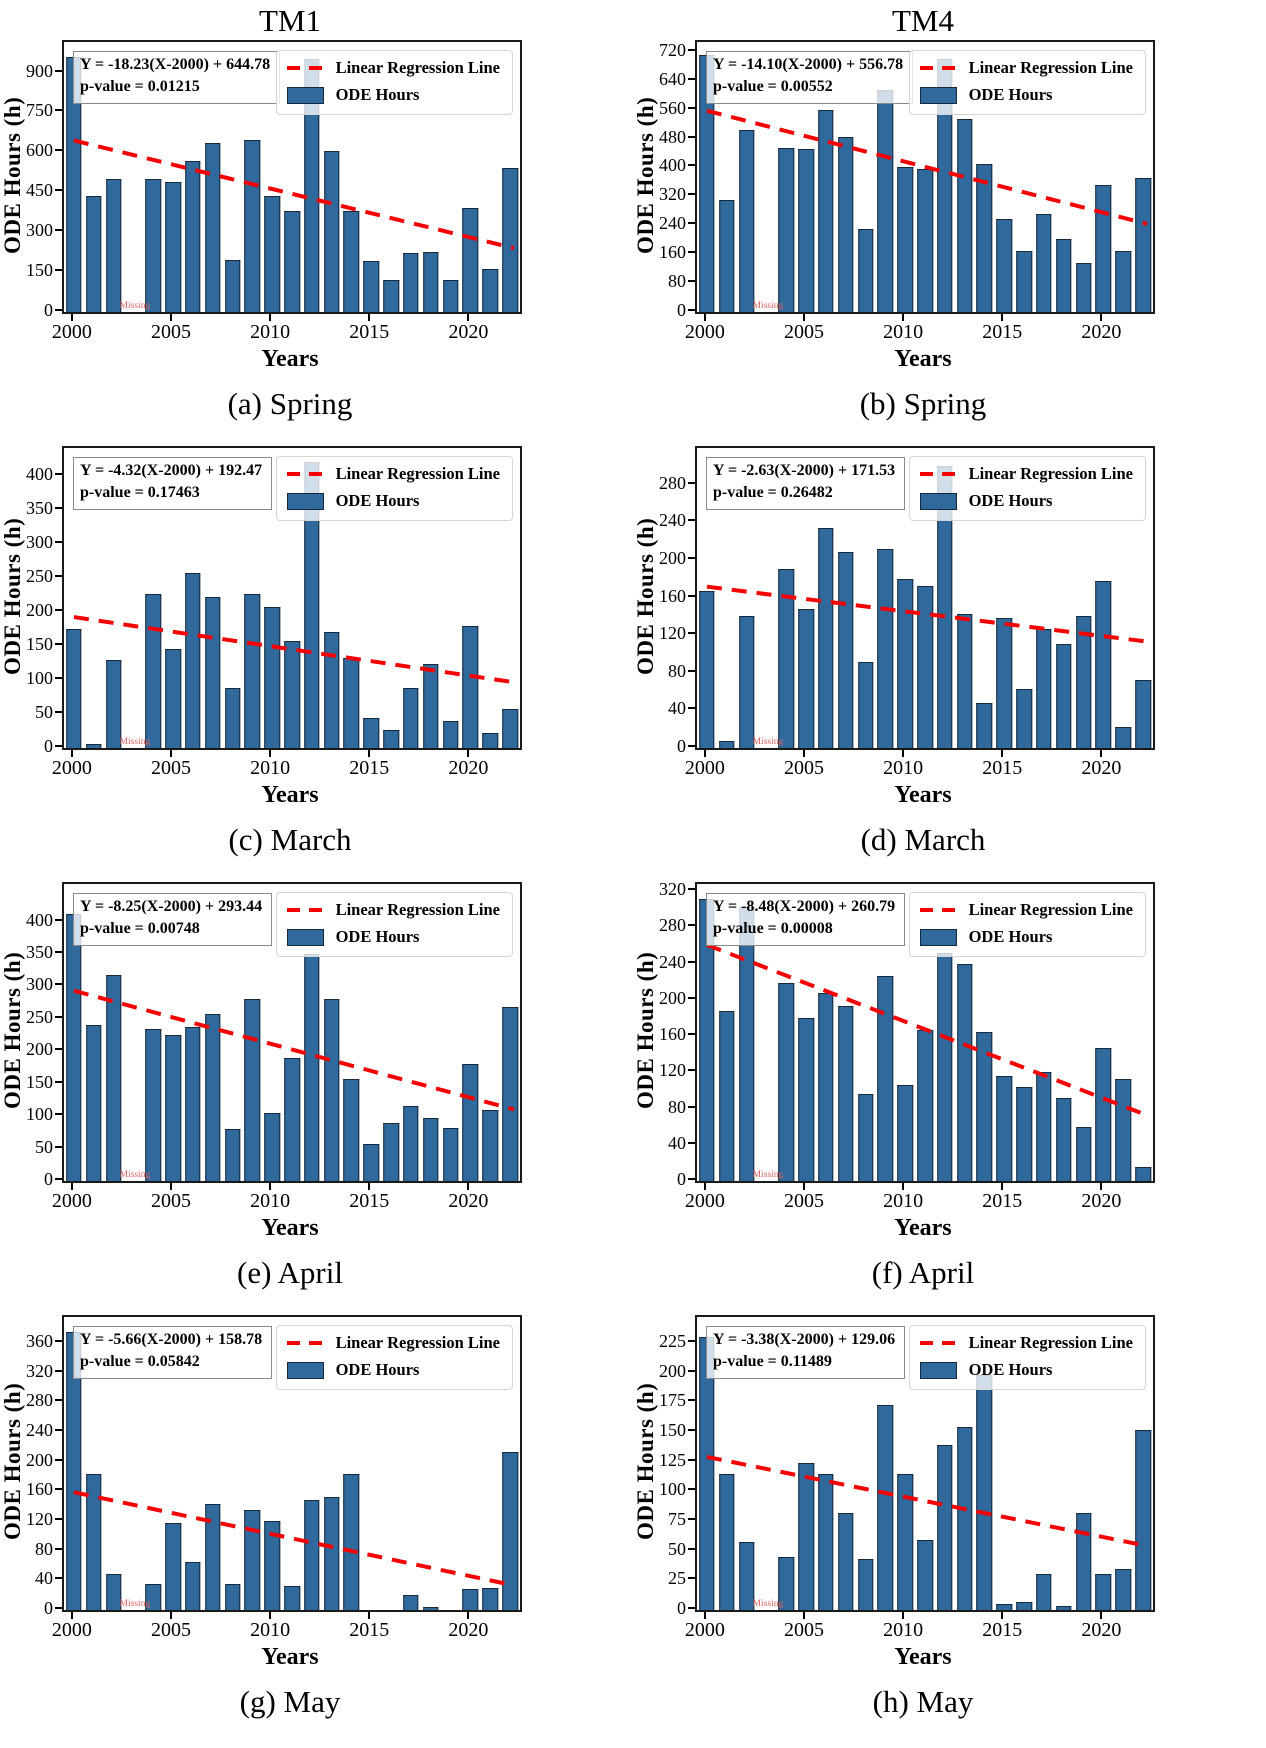 The height and width of the screenshot is (1748, 1266). What do you see at coordinates (39, 1081) in the screenshot?
I see `y-tick-label: 150` at bounding box center [39, 1081].